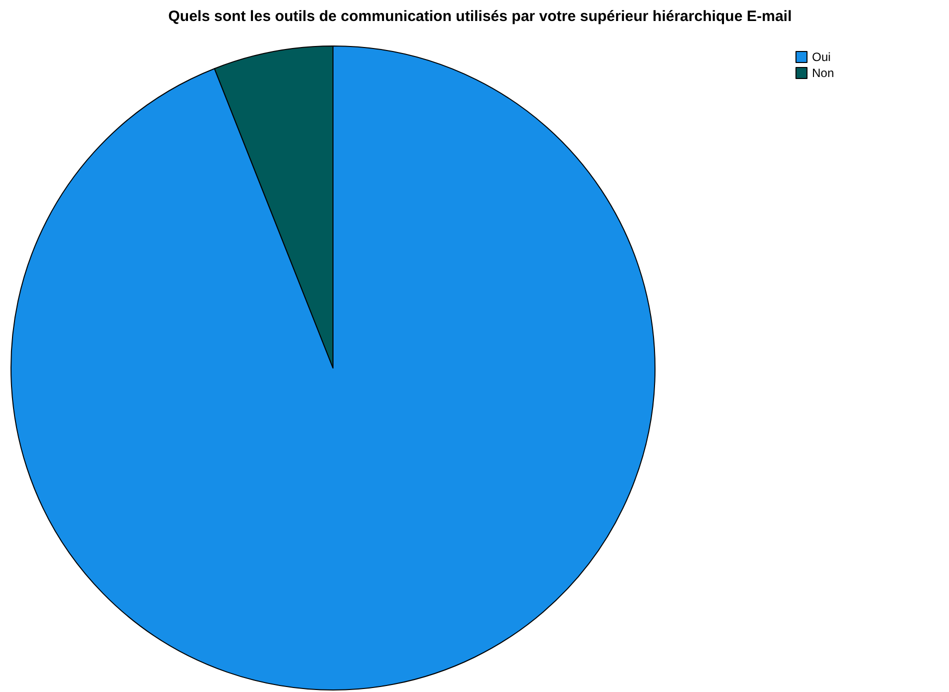  What do you see at coordinates (823, 73) in the screenshot?
I see `legend-label: Non` at bounding box center [823, 73].